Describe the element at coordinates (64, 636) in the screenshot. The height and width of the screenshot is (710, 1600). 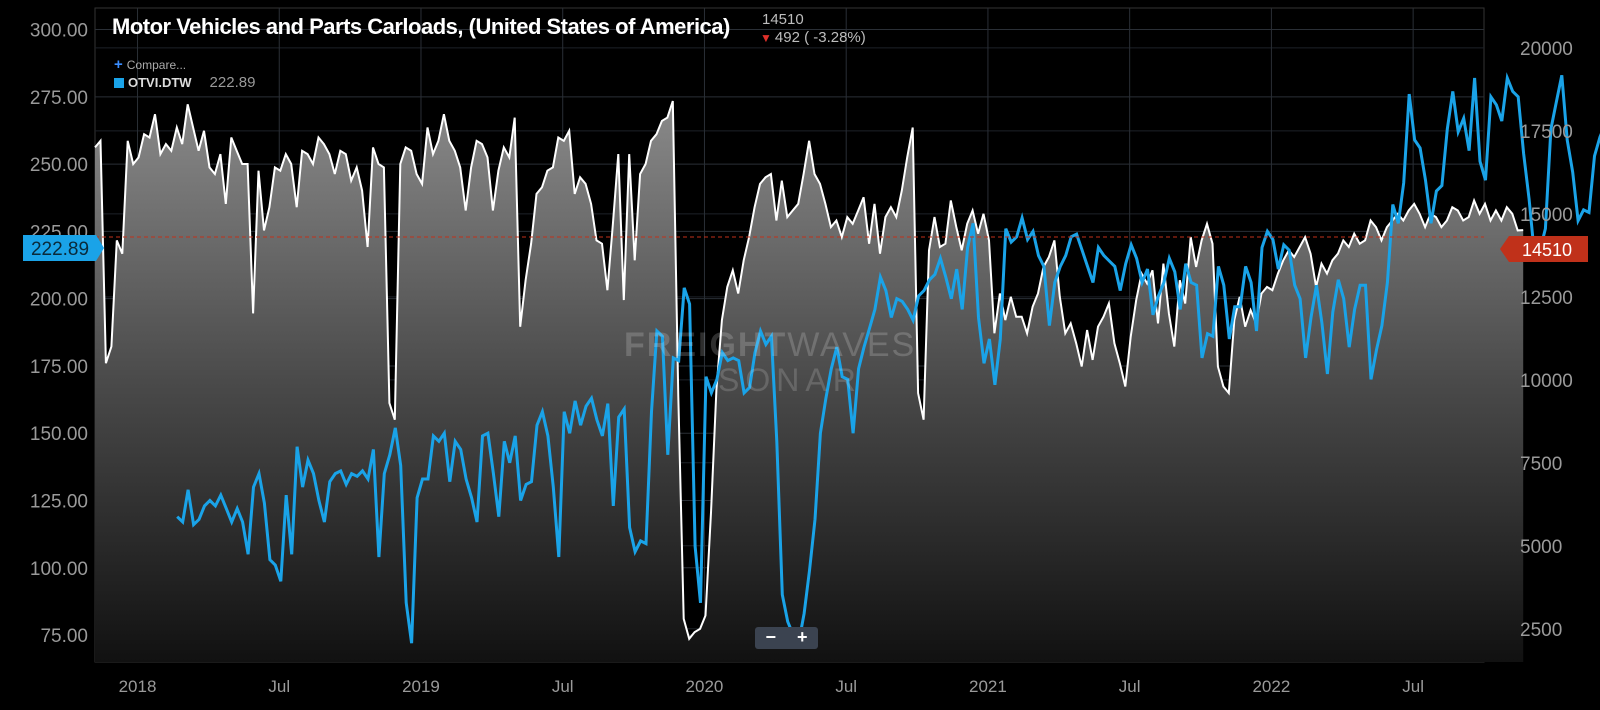
I see `left-tick-label: 75.00` at that location.